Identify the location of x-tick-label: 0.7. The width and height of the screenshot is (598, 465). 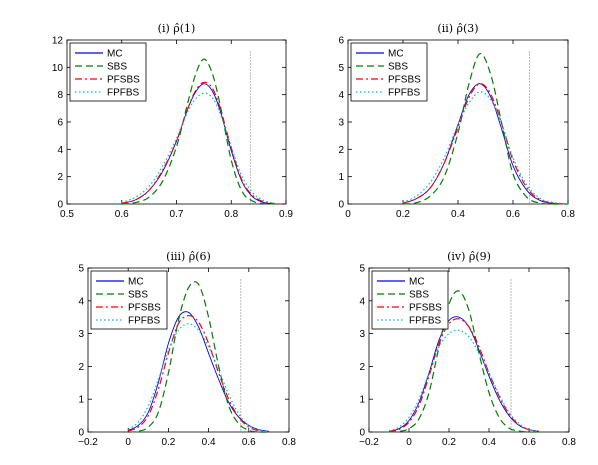
(177, 214).